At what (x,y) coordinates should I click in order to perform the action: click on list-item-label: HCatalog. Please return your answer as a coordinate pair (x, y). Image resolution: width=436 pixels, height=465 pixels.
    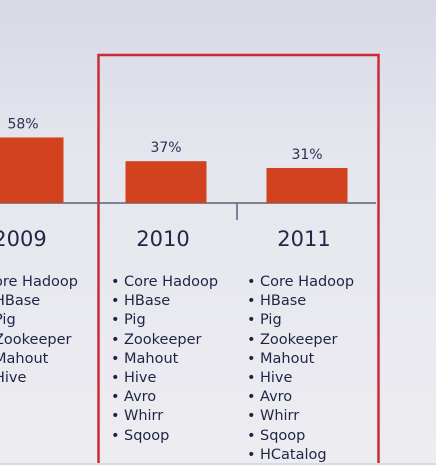
    Looking at the image, I should click on (293, 454).